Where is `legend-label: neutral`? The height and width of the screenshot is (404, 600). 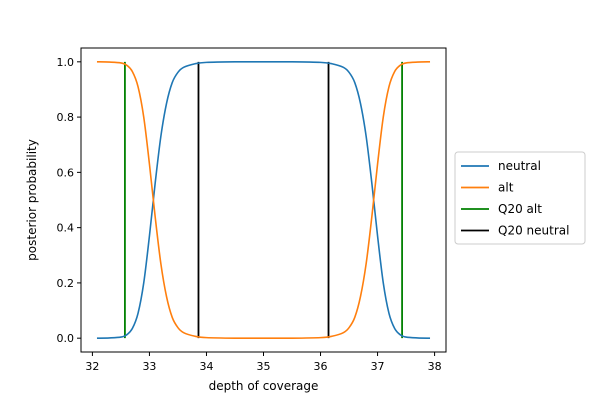 legend-label: neutral is located at coordinates (519, 166).